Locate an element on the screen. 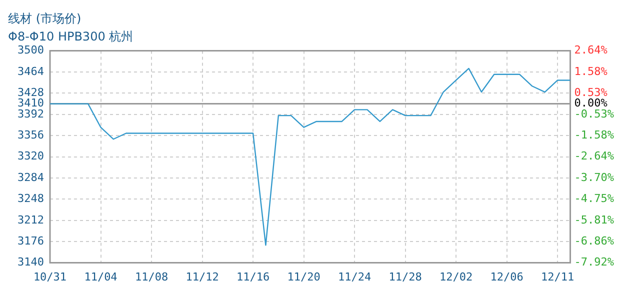 The image size is (630, 300). y-tick-label: 3428 is located at coordinates (31, 93).